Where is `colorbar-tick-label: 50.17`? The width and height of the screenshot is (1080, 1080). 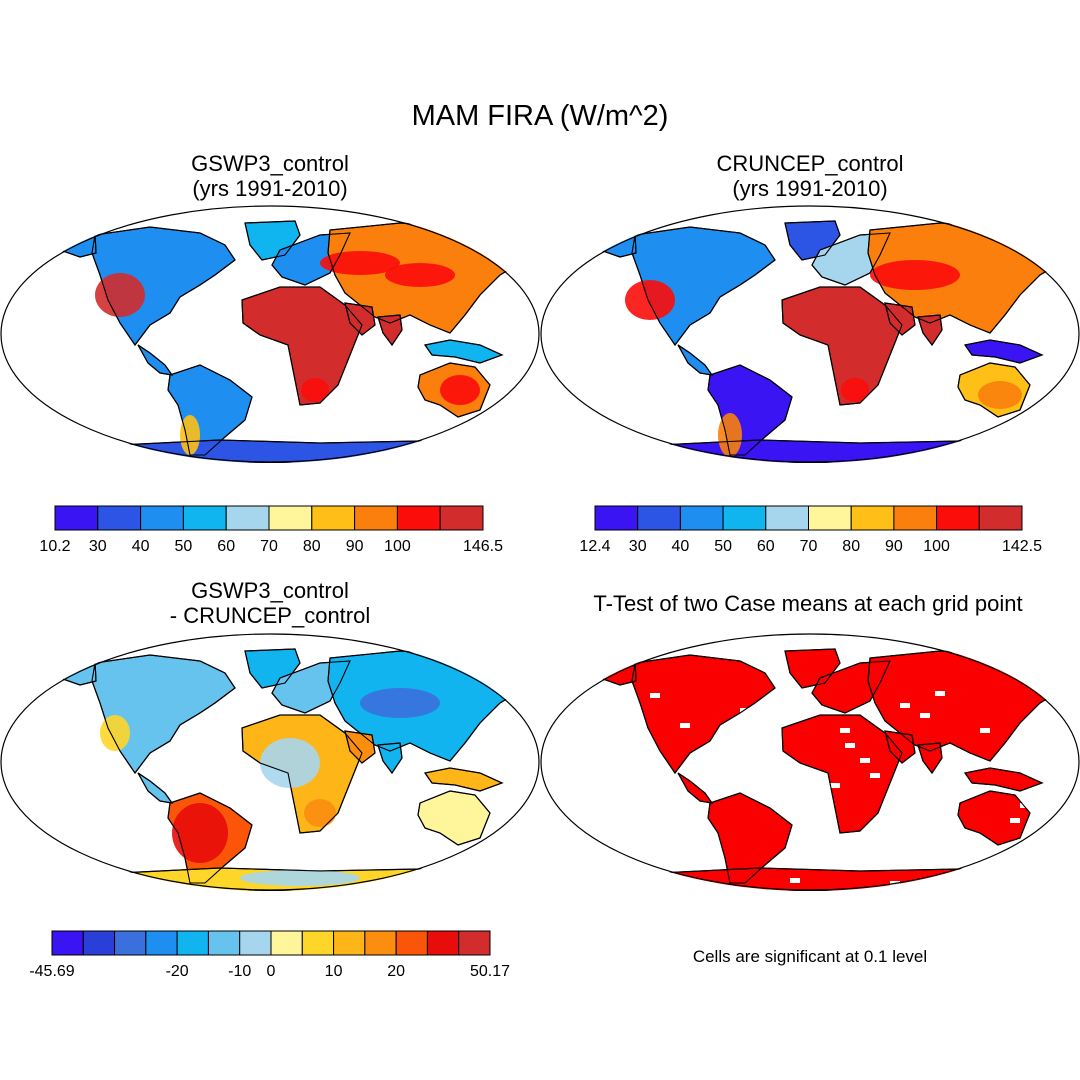 colorbar-tick-label: 50.17 is located at coordinates (490, 971).